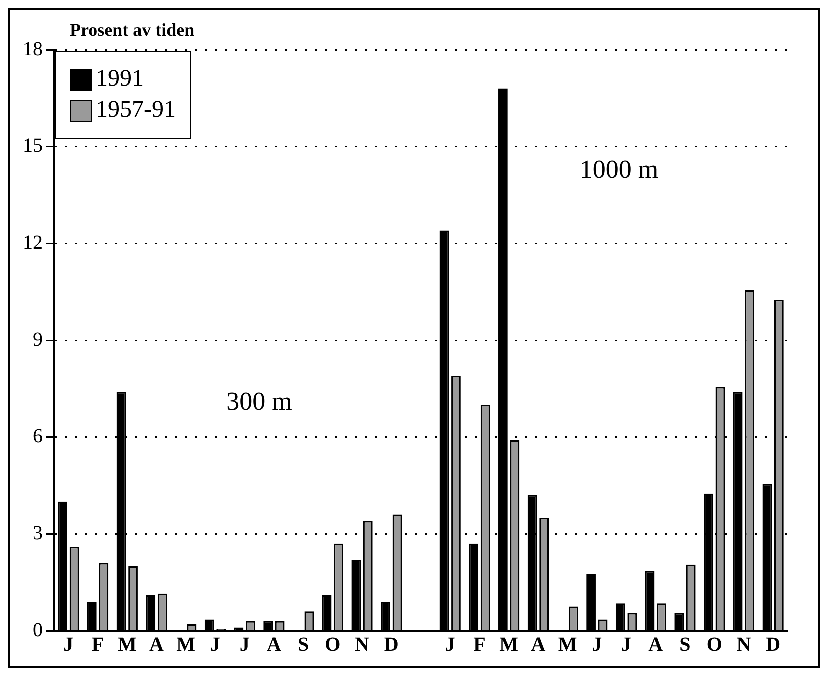 The image size is (828, 676). What do you see at coordinates (38, 630) in the screenshot?
I see `y-tick-label: 0` at bounding box center [38, 630].